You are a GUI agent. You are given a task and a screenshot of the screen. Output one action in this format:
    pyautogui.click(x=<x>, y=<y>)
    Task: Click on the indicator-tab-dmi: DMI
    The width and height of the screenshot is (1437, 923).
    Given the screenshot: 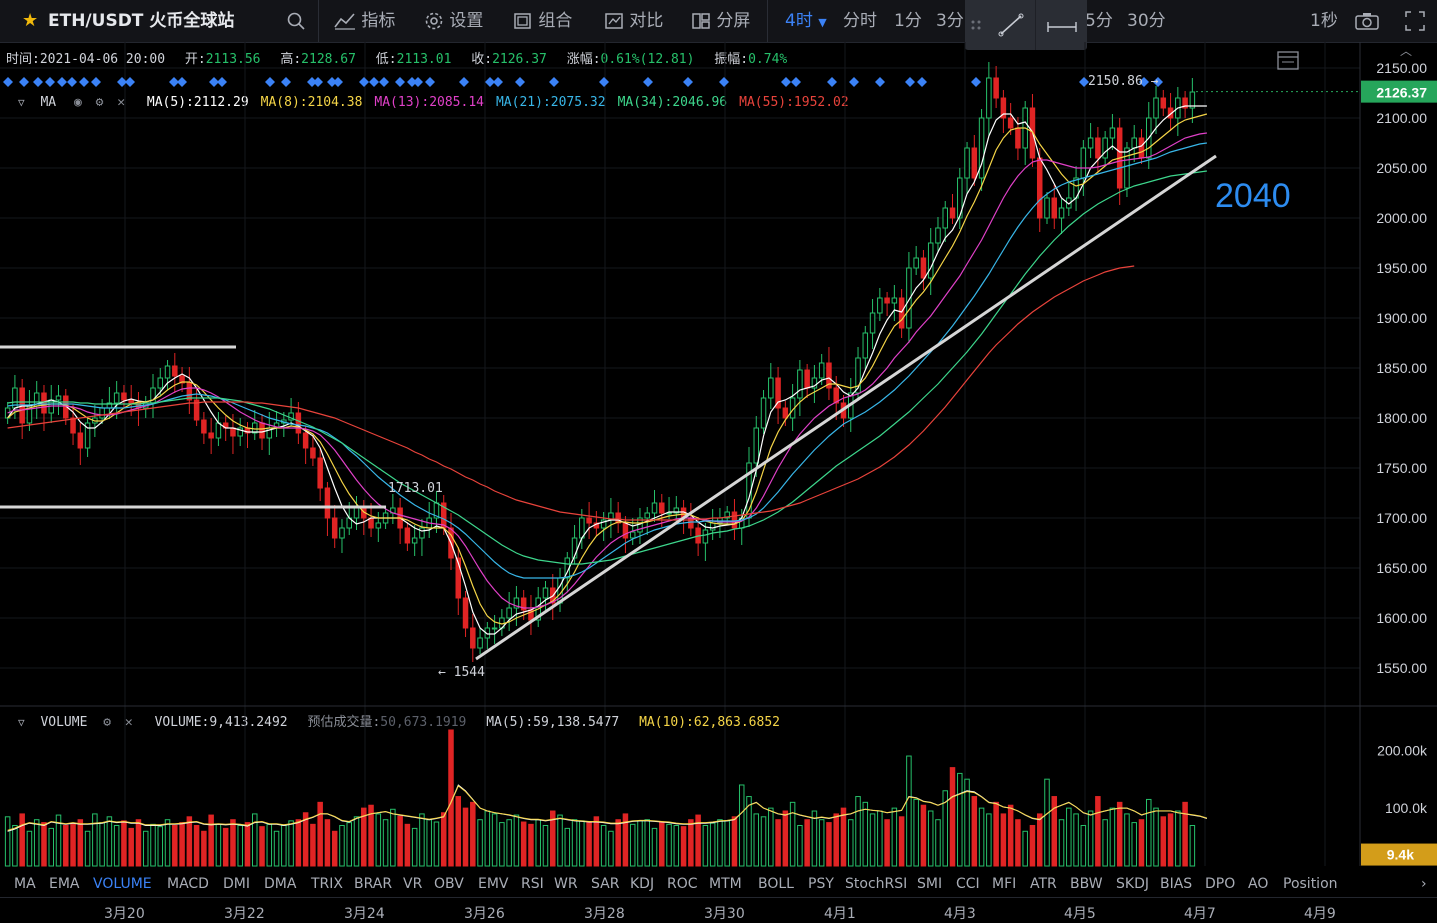 What is the action you would take?
    pyautogui.click(x=236, y=884)
    